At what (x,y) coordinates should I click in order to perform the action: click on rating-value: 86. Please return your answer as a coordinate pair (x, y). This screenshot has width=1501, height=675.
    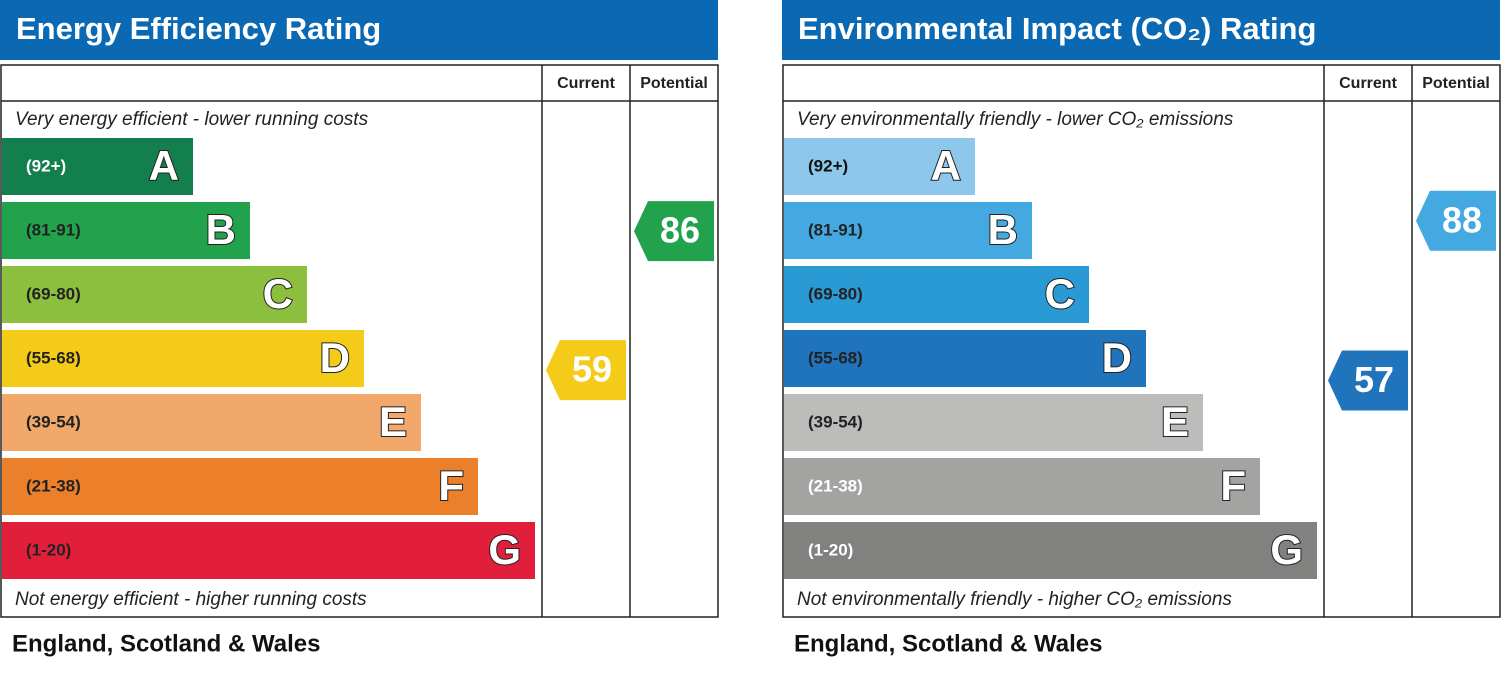
    Looking at the image, I should click on (680, 230).